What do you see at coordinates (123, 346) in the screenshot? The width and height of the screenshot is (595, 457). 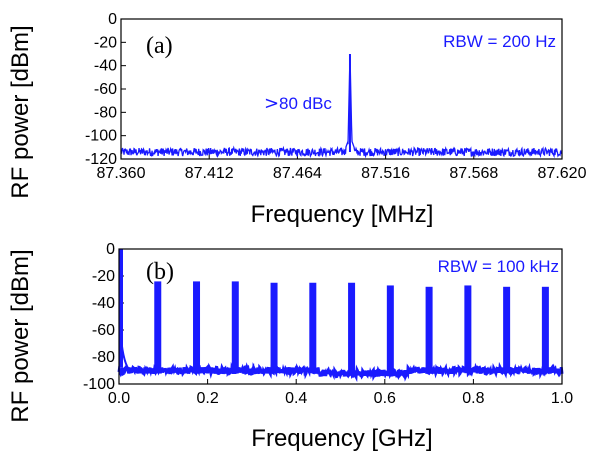 I see `panel-b-dc-skirt` at bounding box center [123, 346].